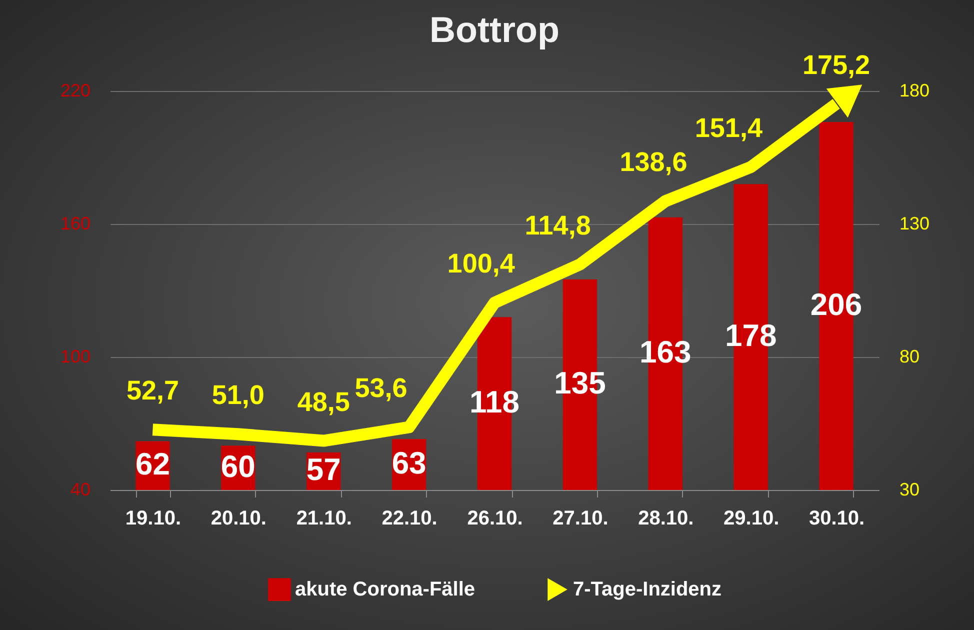 Image resolution: width=974 pixels, height=630 pixels. I want to click on x-tick-label: 26.10., so click(495, 519).